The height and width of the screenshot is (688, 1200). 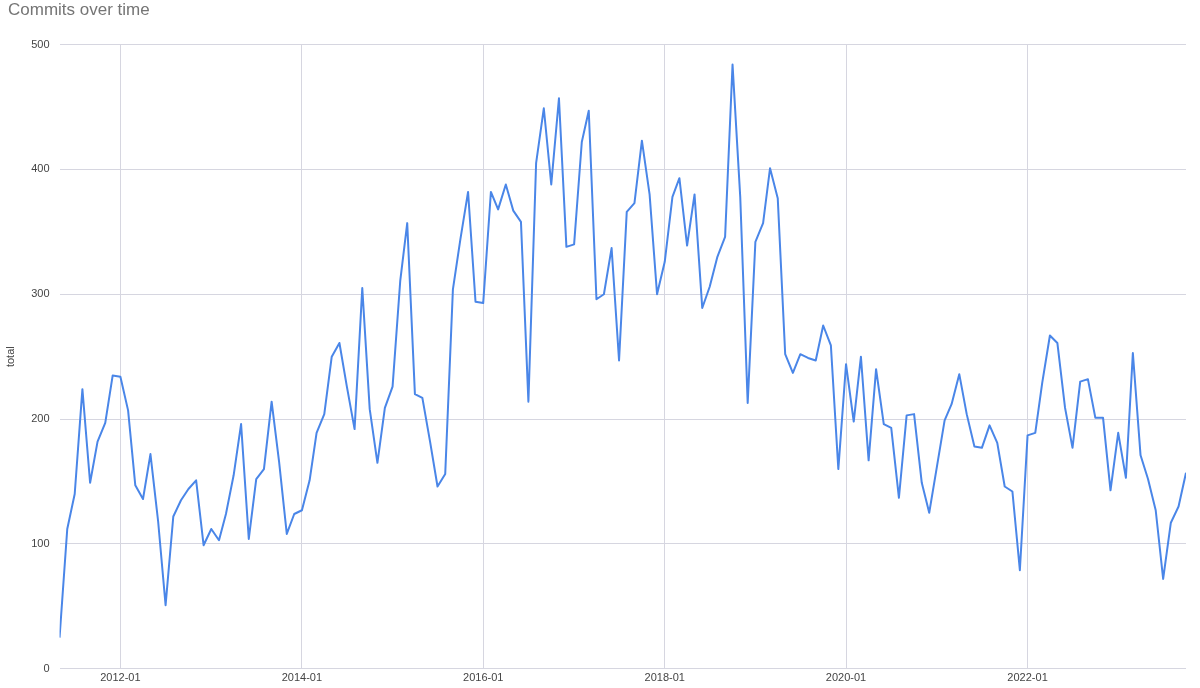 What do you see at coordinates (846, 677) in the screenshot?
I see `x-tick-label: 2020-01` at bounding box center [846, 677].